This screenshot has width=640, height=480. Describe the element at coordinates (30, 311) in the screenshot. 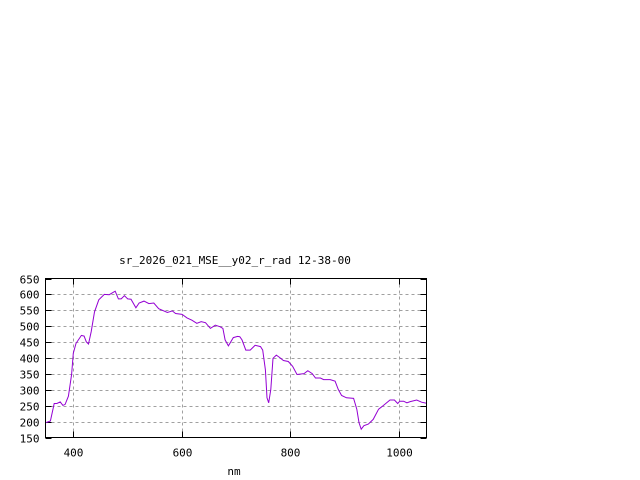

I see `y-tick-label: 550` at that location.